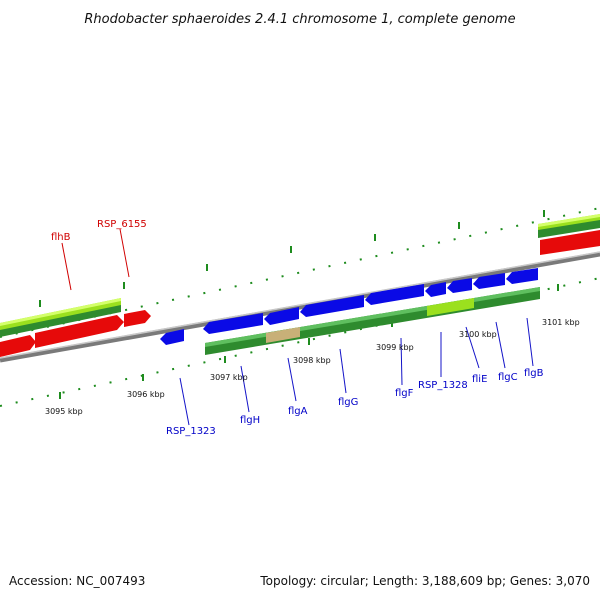 The width and height of the screenshot is (600, 600). I want to click on upper-gene-labels: flhB RSP_6155, so click(99, 231).